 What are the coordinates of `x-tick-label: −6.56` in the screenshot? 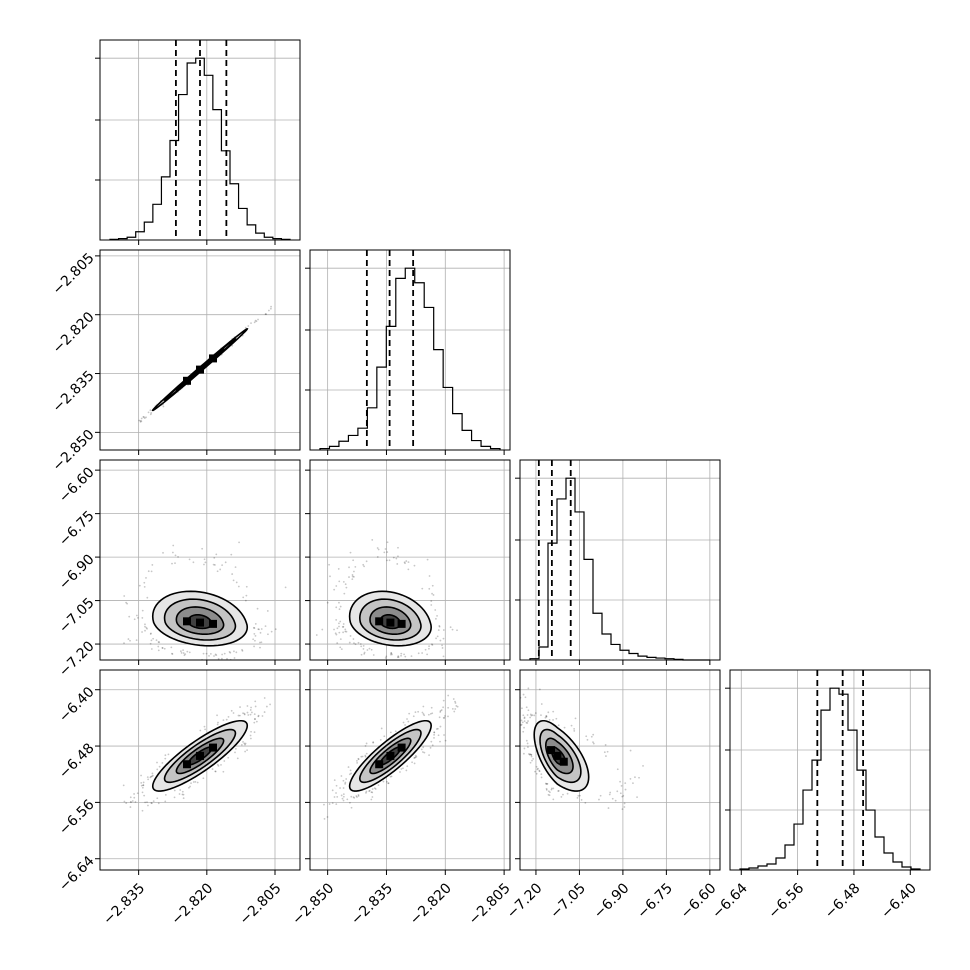 It's located at (787, 901).